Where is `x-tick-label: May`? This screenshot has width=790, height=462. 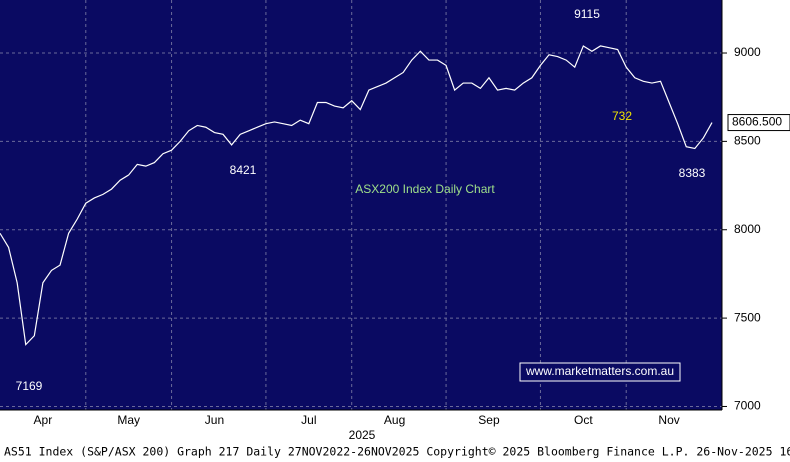 x-tick-label: May is located at coordinates (128, 420).